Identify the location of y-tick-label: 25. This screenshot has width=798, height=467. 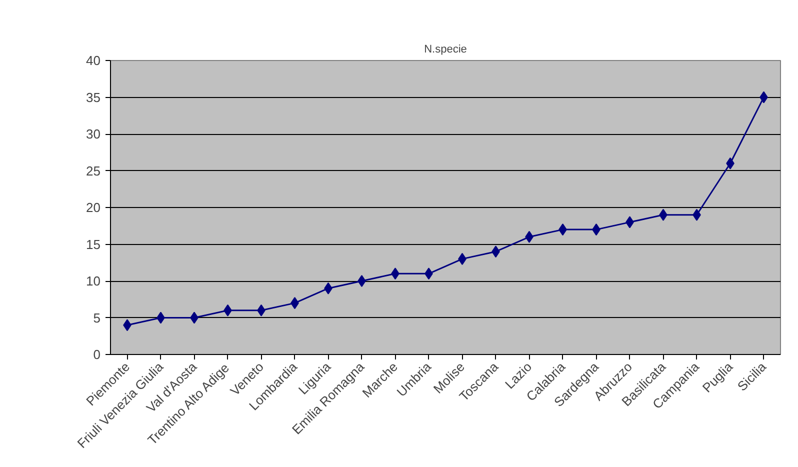
(93, 170).